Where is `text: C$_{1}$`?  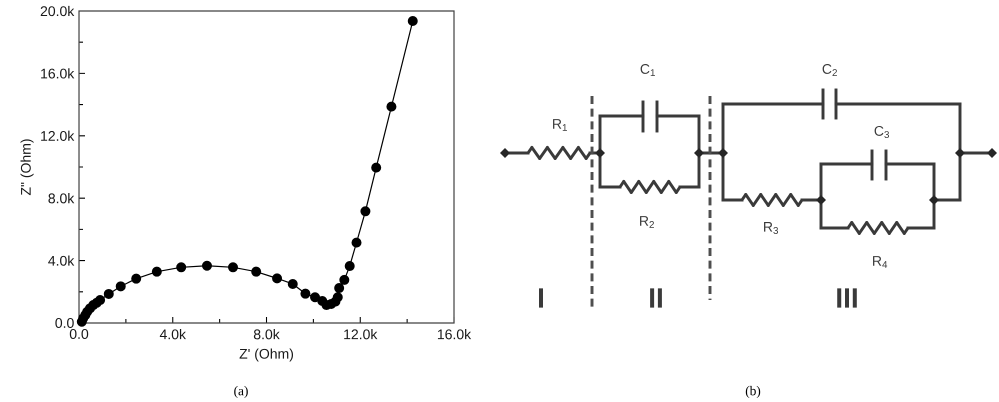
text: C$_{1}$ is located at coordinates (647, 70).